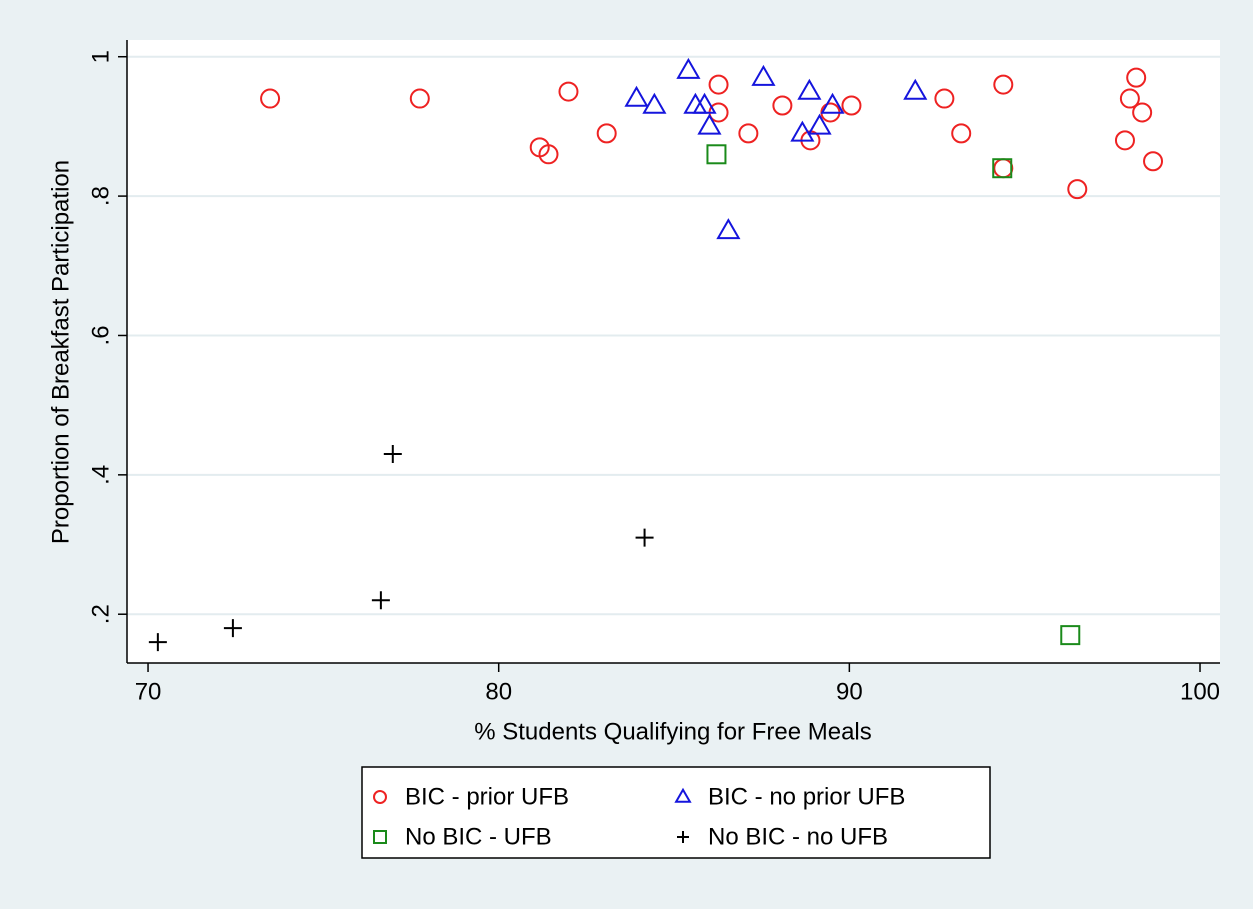  What do you see at coordinates (100, 56) in the screenshot?
I see `y-tick-label: 1` at bounding box center [100, 56].